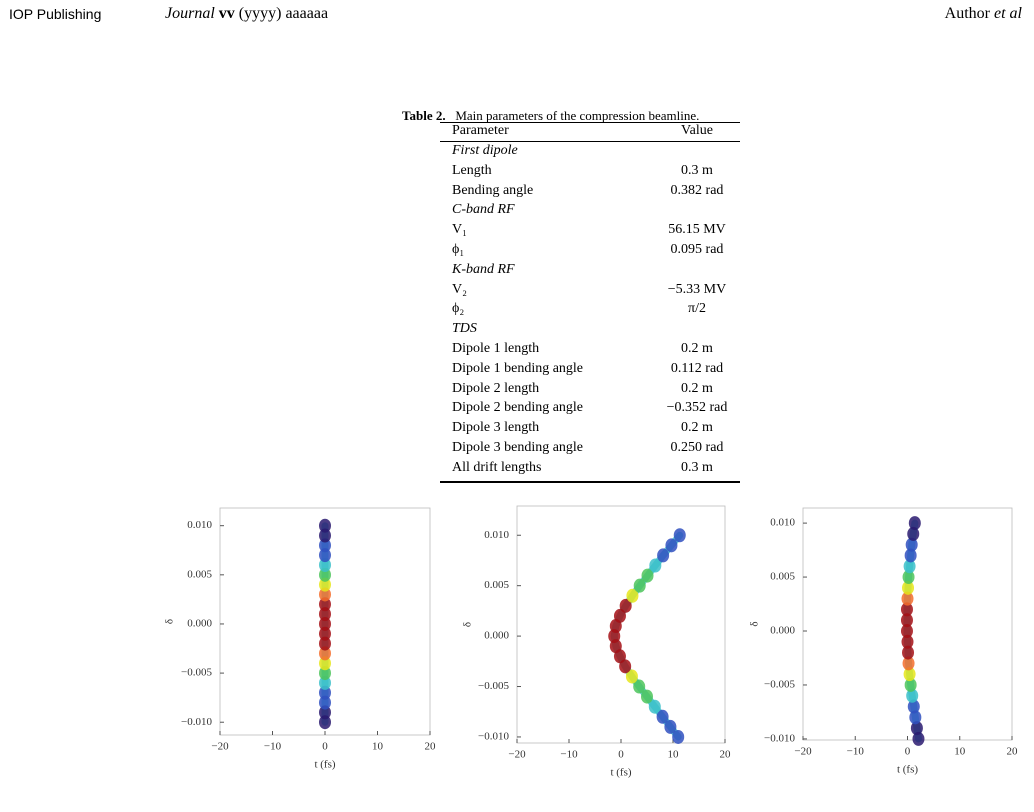 The image size is (1034, 812). Describe the element at coordinates (983, 14) in the screenshot. I see `author-ref: Author et al` at that location.